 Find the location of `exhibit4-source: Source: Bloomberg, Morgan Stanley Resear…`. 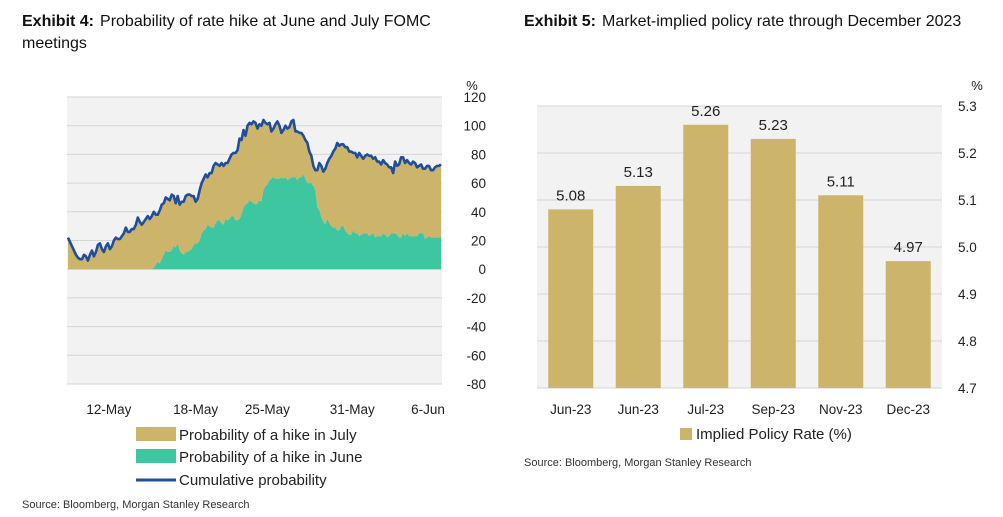

exhibit4-source: Source: Bloomberg, Morgan Stanley Resear… is located at coordinates (136, 505).